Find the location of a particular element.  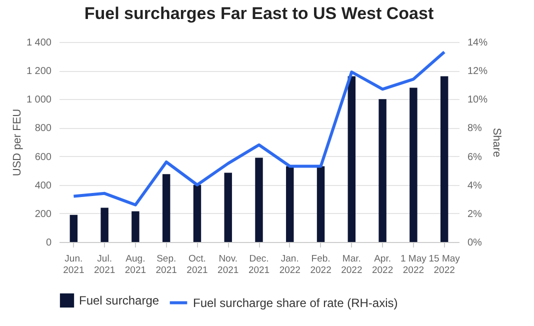

x-tick-label: Aug. 2021 is located at coordinates (135, 265).